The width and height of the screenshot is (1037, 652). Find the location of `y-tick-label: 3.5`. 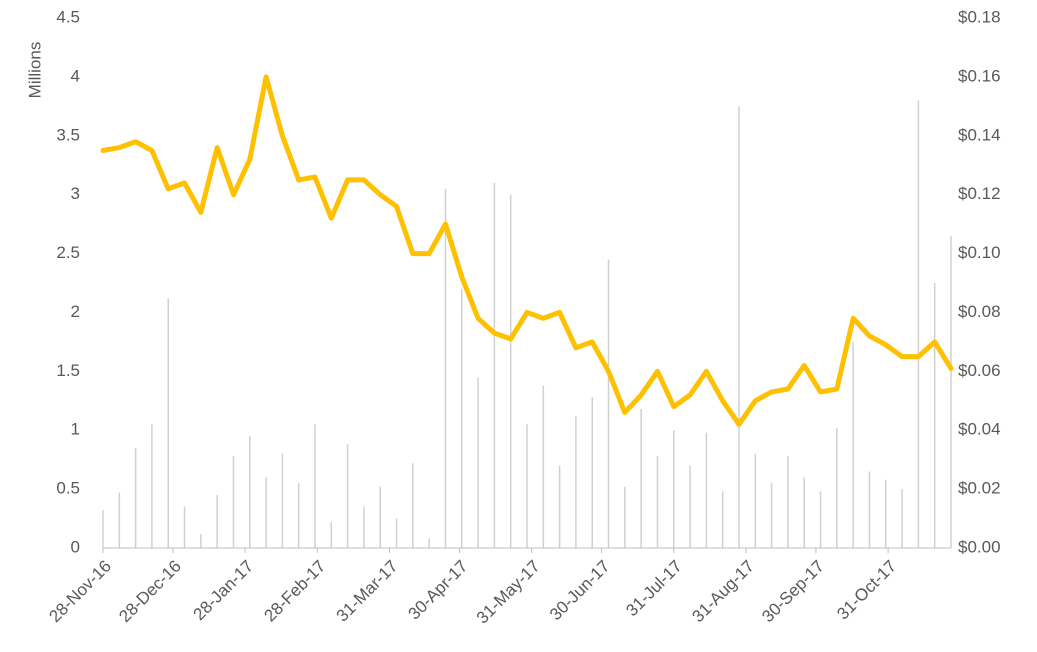

y-tick-label: 3.5 is located at coordinates (68, 134).